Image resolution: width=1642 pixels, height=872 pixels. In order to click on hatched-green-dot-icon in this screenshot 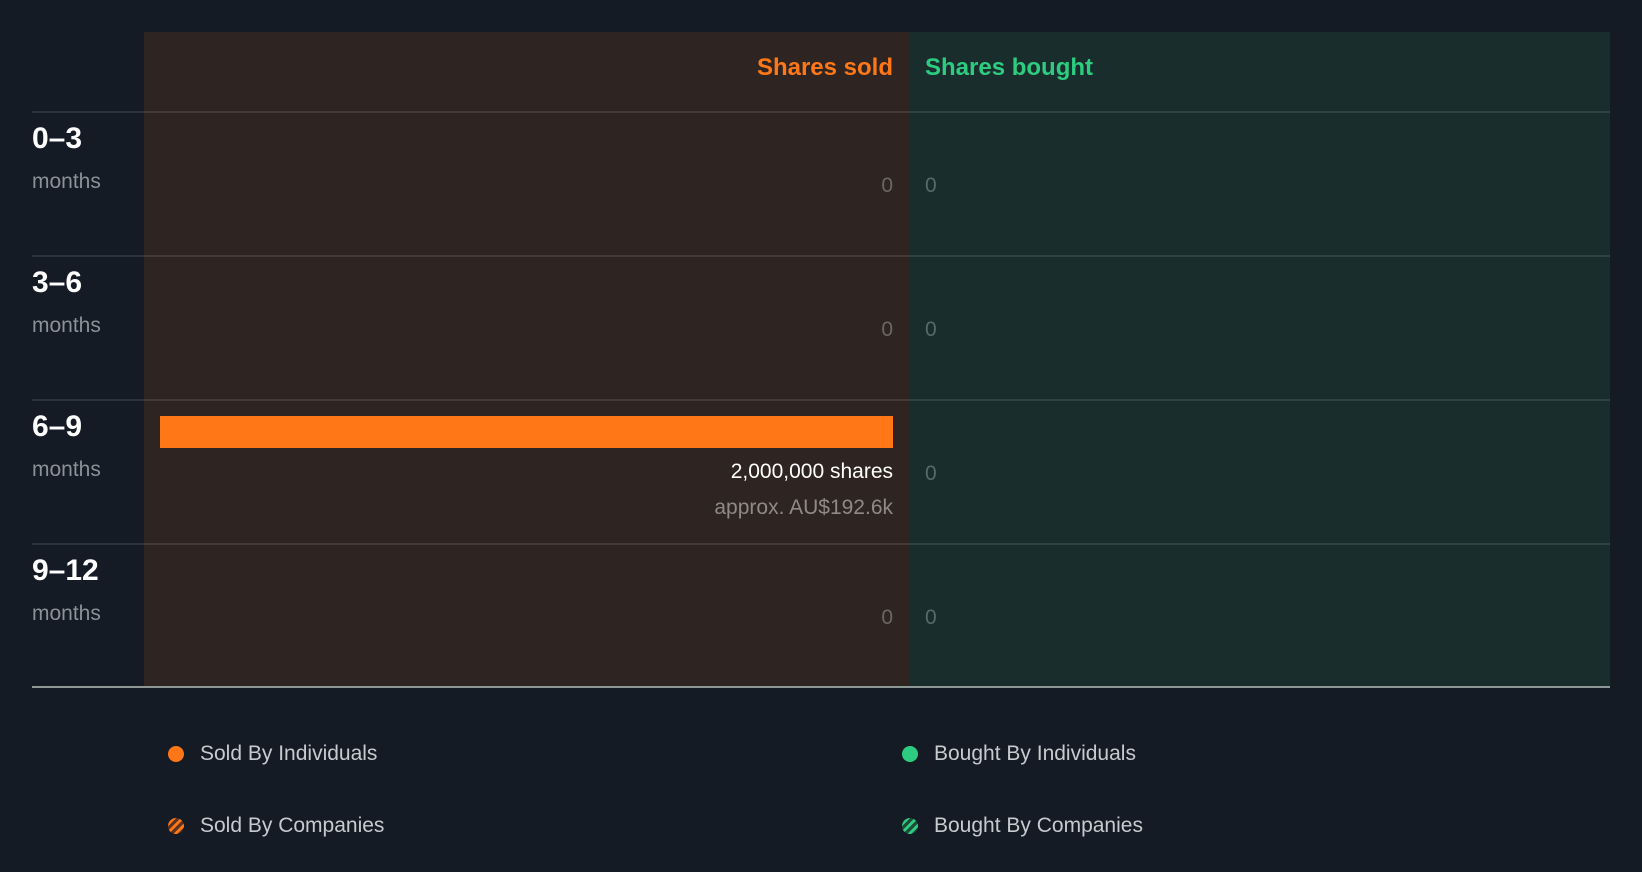, I will do `click(910, 826)`.